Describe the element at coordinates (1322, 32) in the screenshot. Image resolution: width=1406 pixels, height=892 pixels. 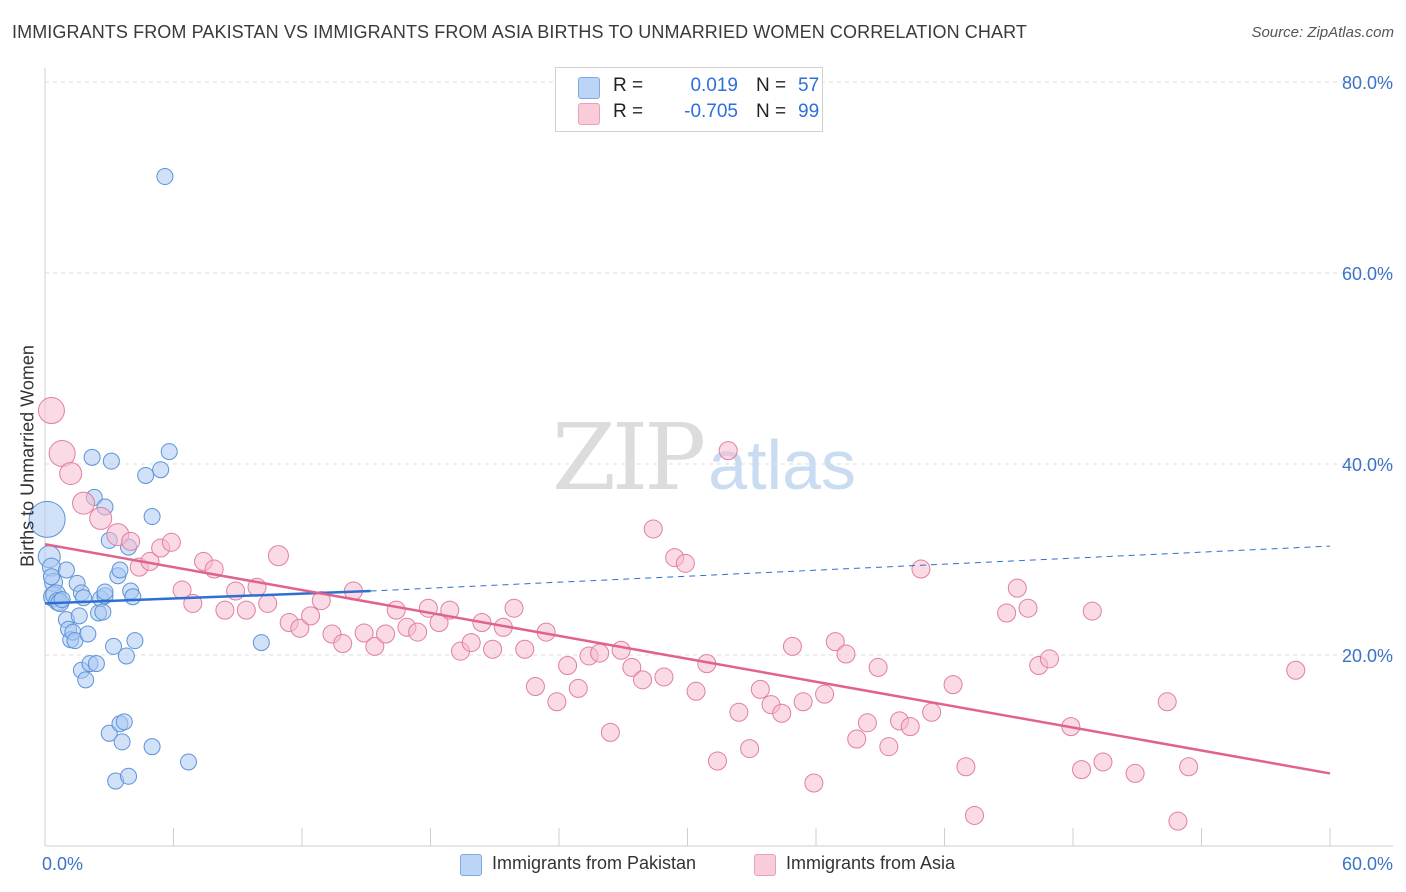
I see `source-credit: Source: ZipAtlas.com` at that location.